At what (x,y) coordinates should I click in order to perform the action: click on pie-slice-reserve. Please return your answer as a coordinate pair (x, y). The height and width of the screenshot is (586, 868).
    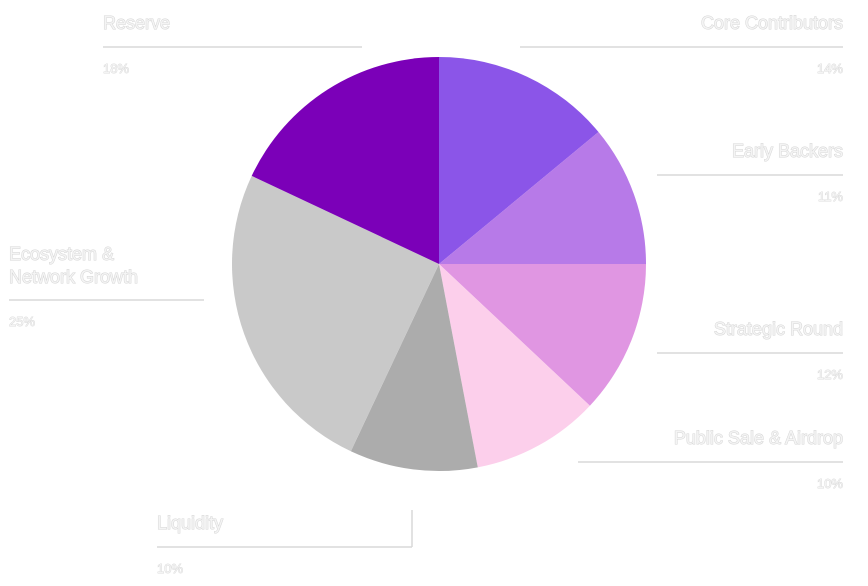
    Looking at the image, I should click on (345, 160).